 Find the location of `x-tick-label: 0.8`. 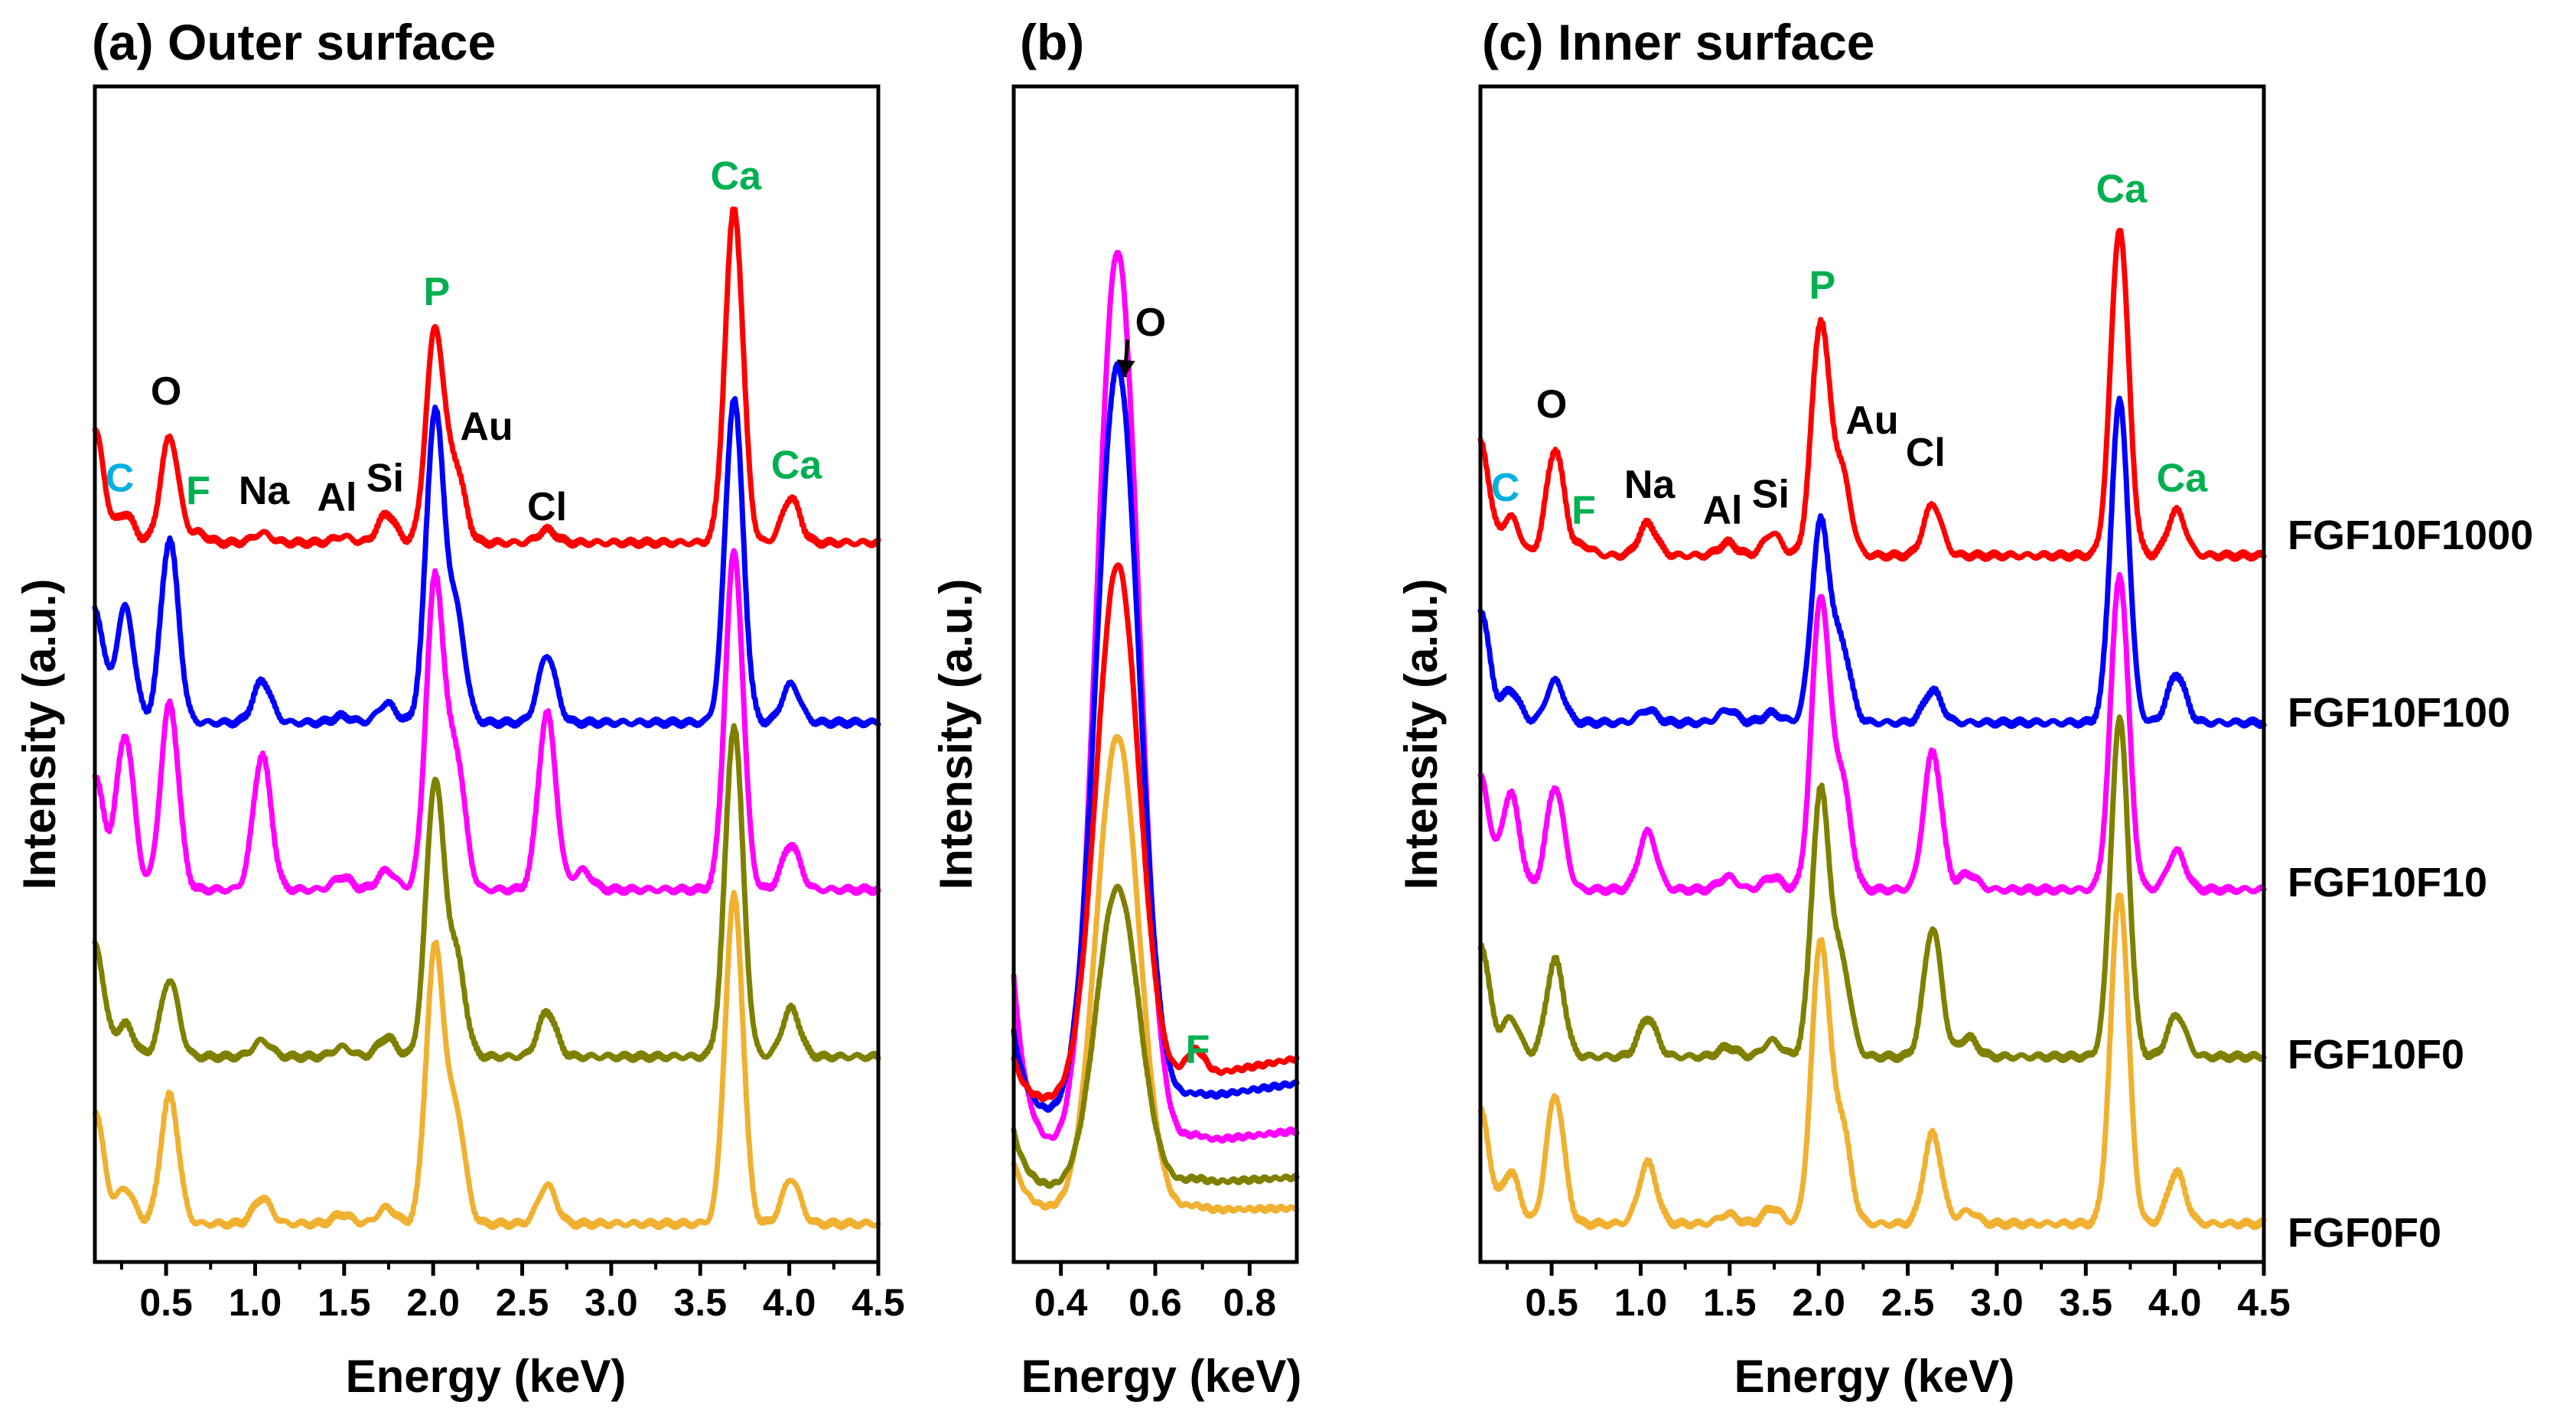

x-tick-label: 0.8 is located at coordinates (1250, 1302).